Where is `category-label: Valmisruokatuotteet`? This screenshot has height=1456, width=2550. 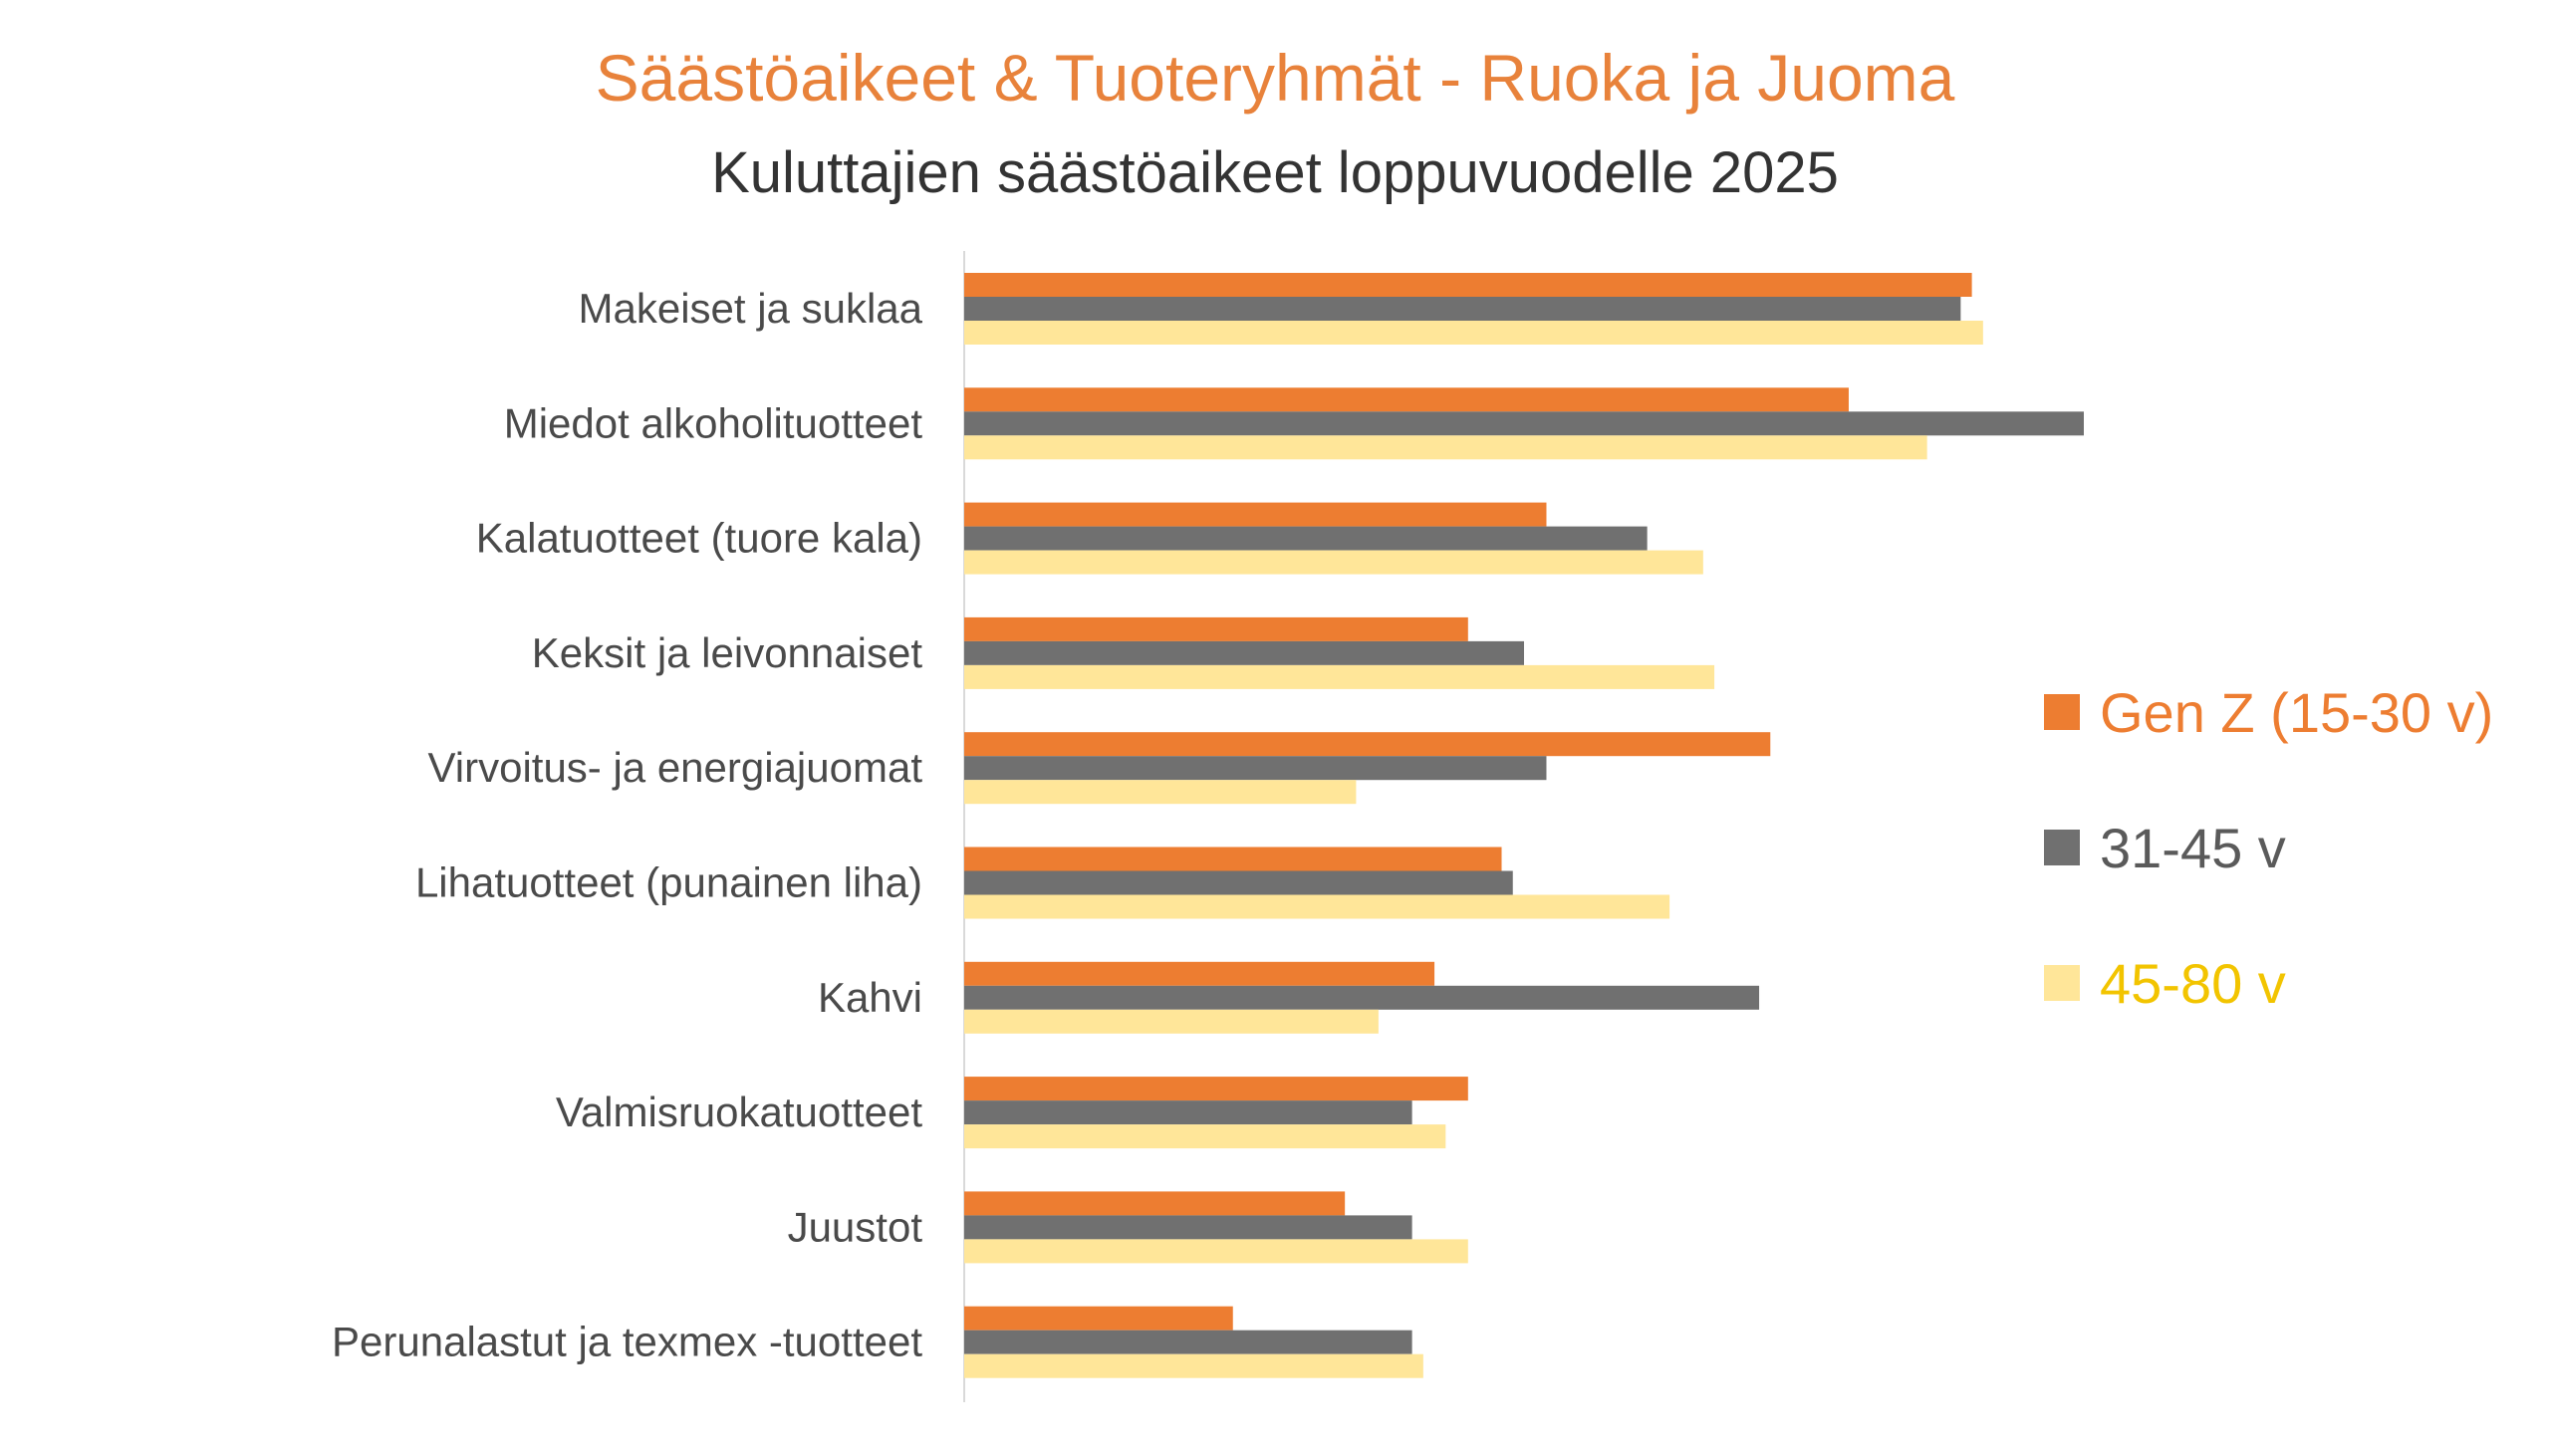 category-label: Valmisruokatuotteet is located at coordinates (739, 1112).